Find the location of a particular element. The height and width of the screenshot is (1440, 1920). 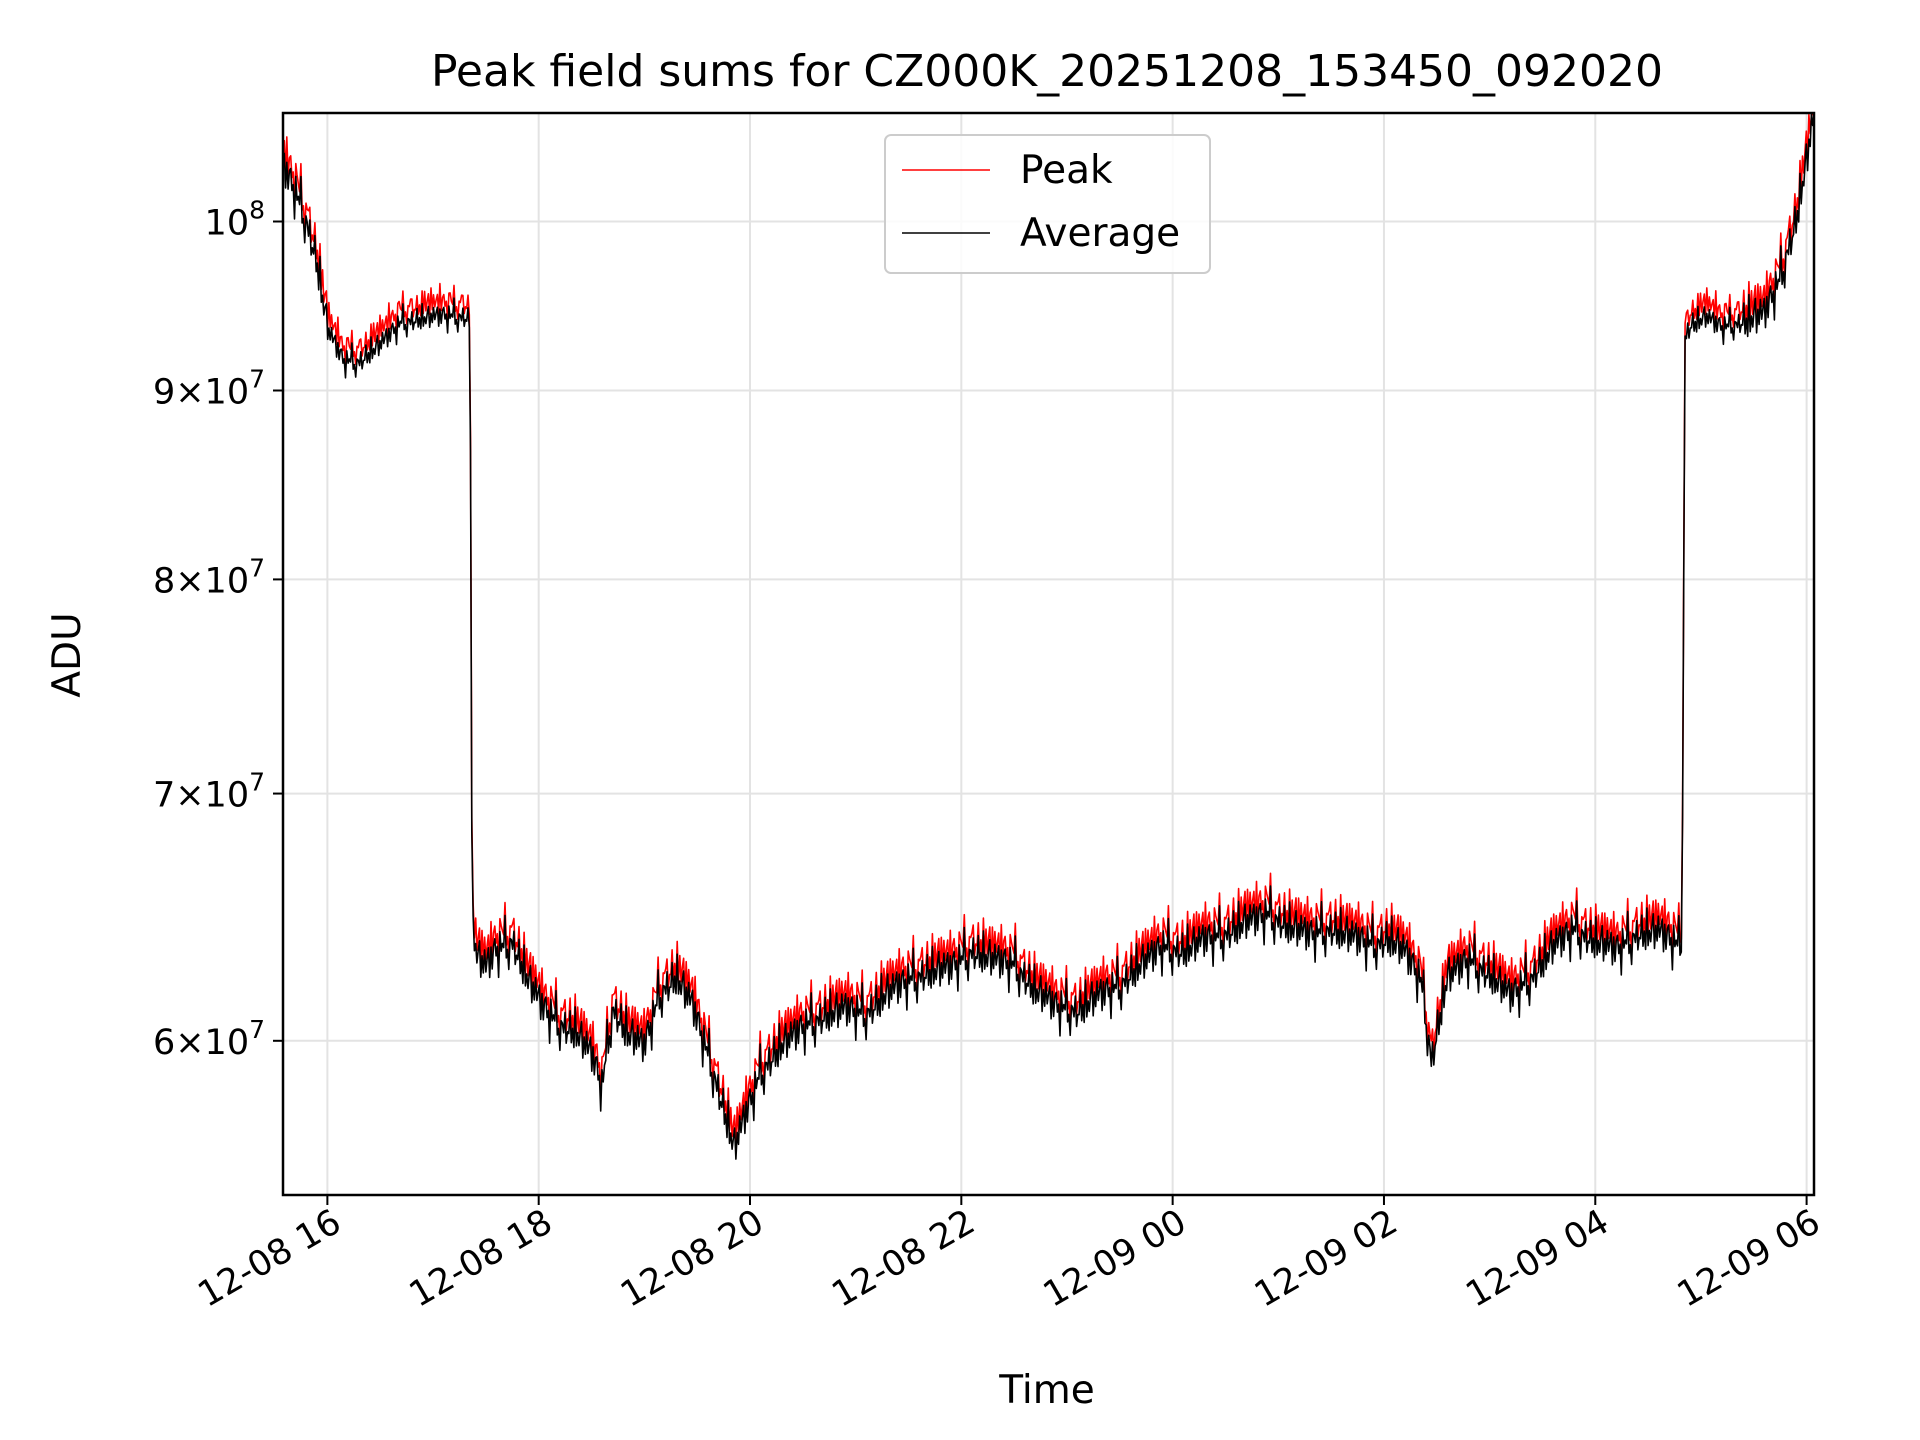

y-tick-label: 9×107 is located at coordinates (209, 388).